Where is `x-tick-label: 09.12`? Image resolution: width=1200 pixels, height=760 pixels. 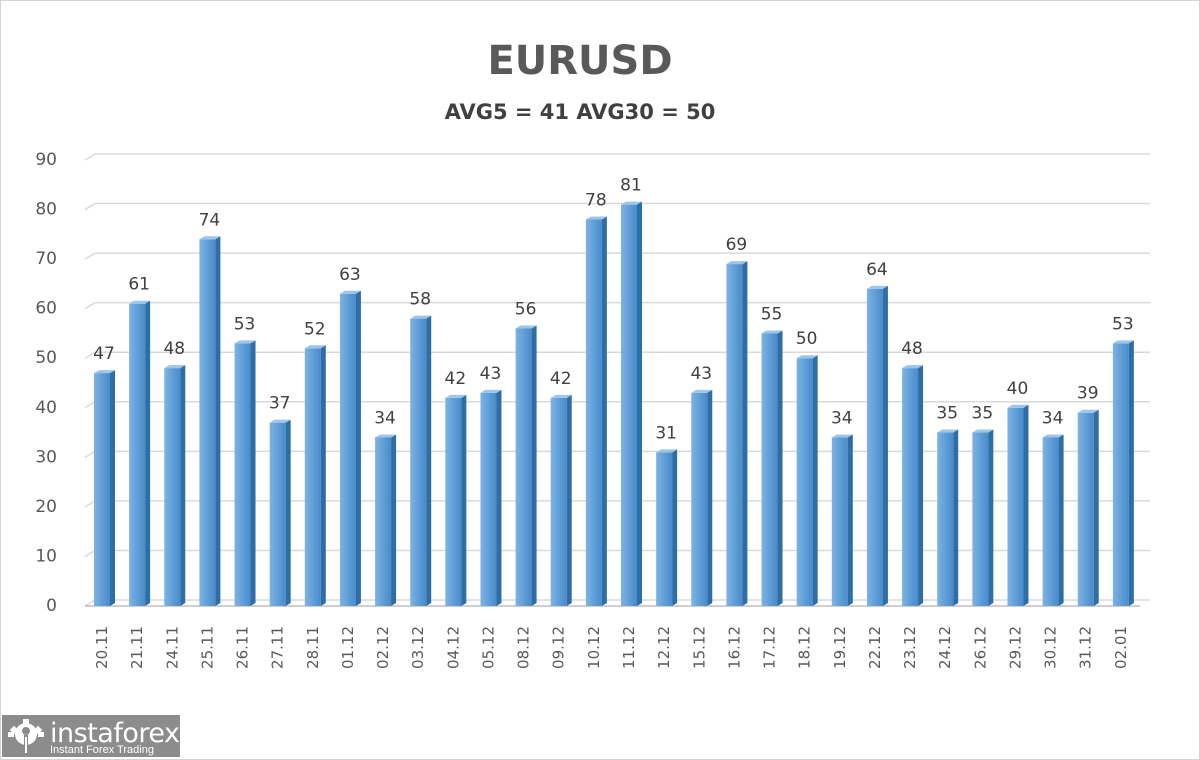
x-tick-label: 09.12 is located at coordinates (559, 647).